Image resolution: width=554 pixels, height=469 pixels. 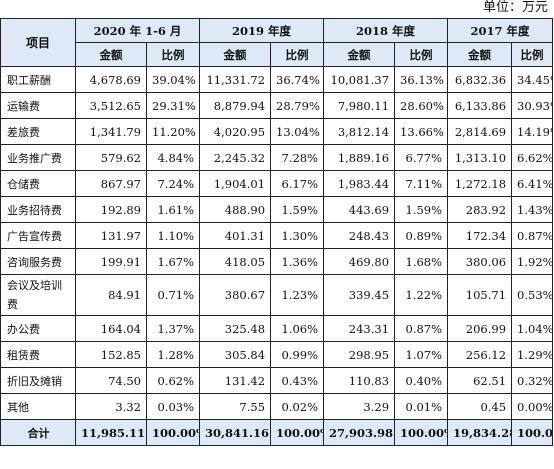 What do you see at coordinates (111, 406) in the screenshot?
I see `amount-cell: 3.32` at bounding box center [111, 406].